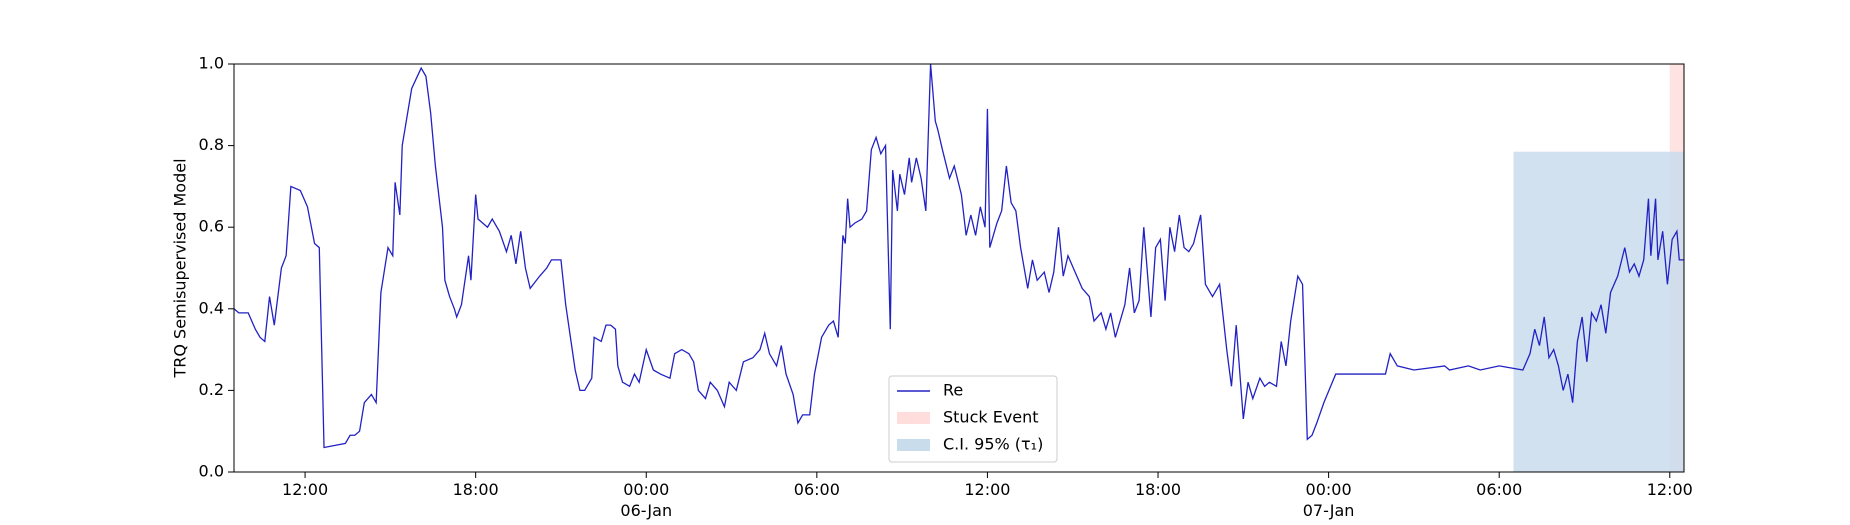 Image resolution: width=1850 pixels, height=525 pixels. I want to click on legend: Re Stuck Event C.I. 95% (τ₁), so click(973, 419).